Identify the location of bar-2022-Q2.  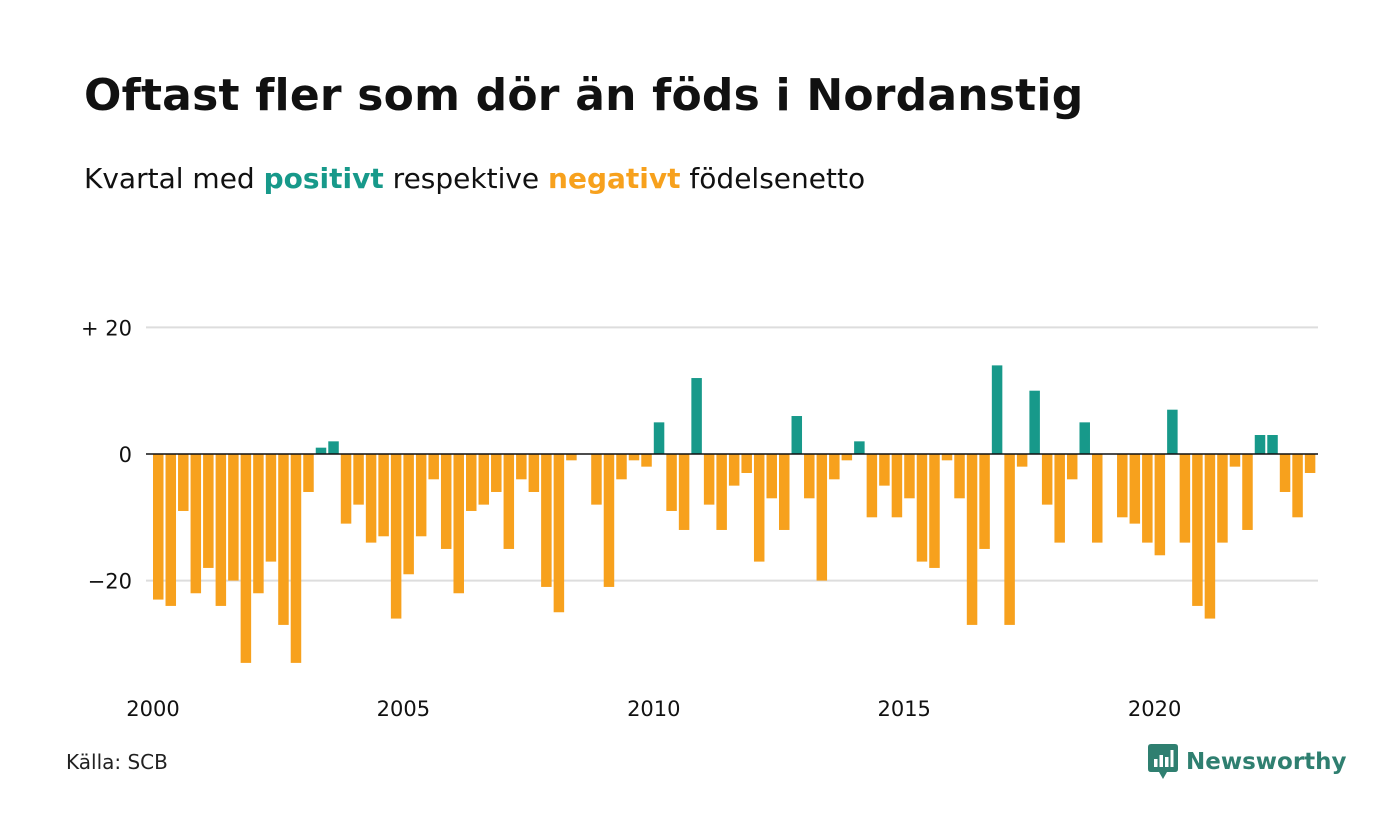
(1272, 444).